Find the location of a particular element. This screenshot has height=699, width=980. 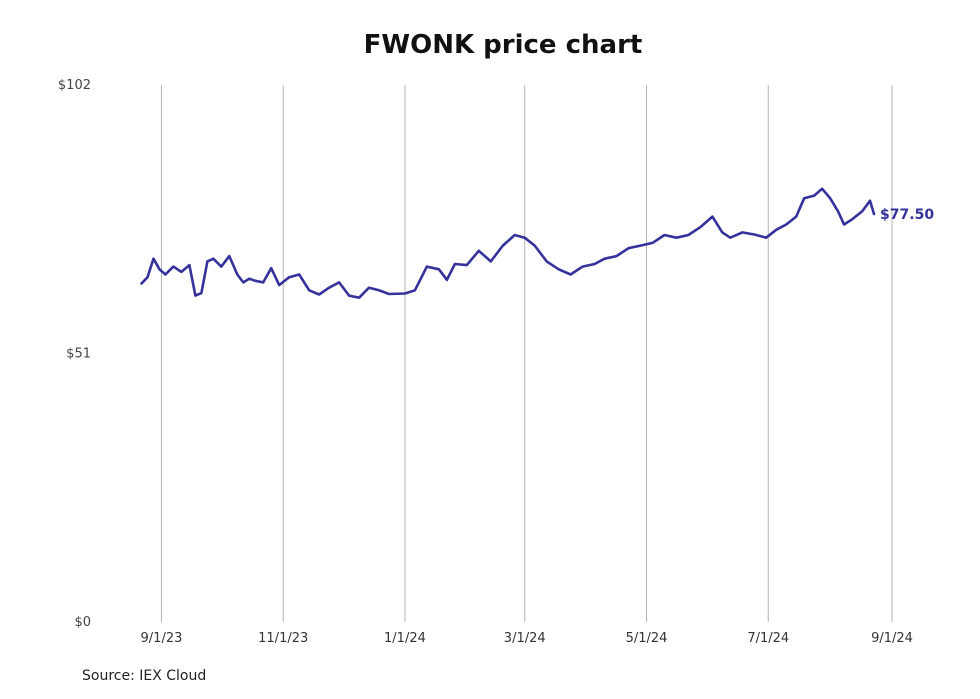

x-tick-label: 7/1/24 is located at coordinates (768, 638).